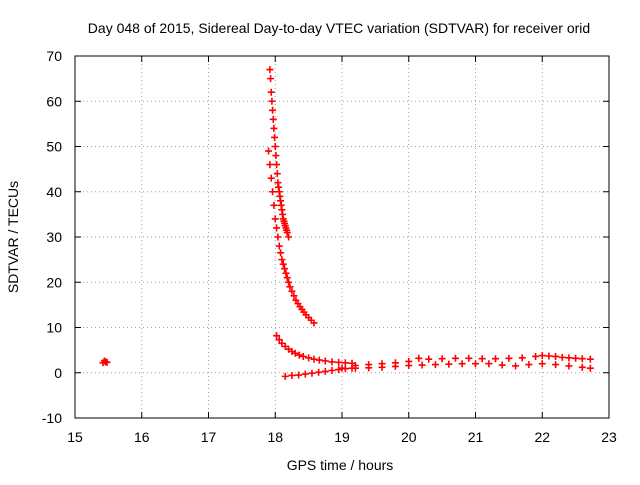  What do you see at coordinates (209, 437) in the screenshot?
I see `x-tick-label: 17` at bounding box center [209, 437].